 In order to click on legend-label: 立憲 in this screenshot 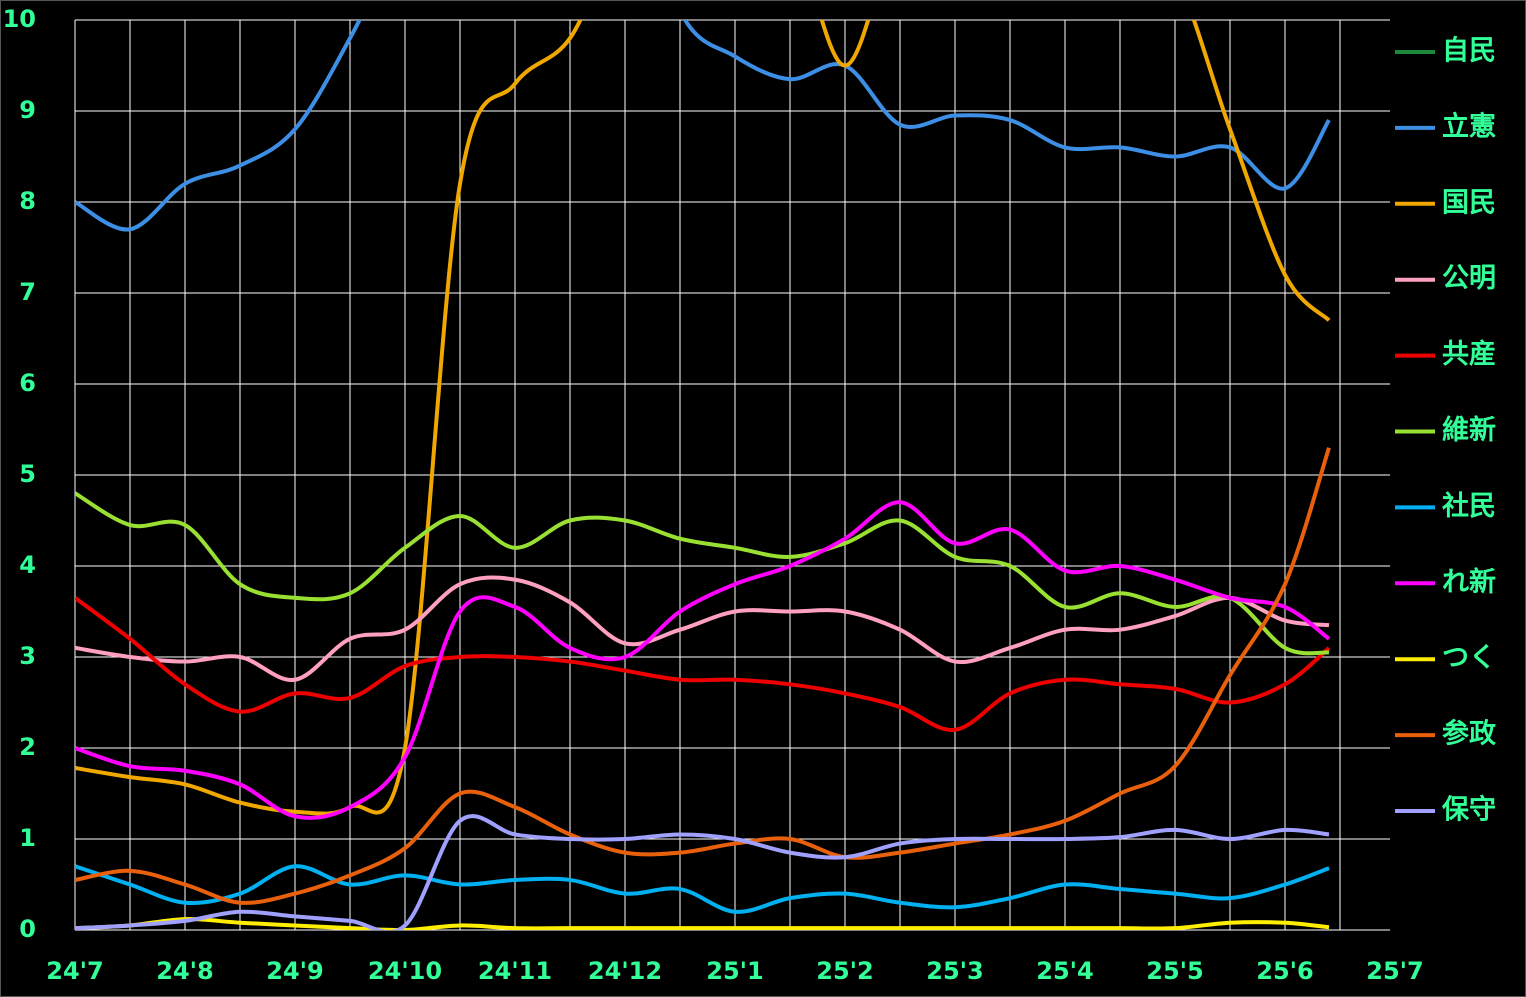, I will do `click(1469, 126)`.